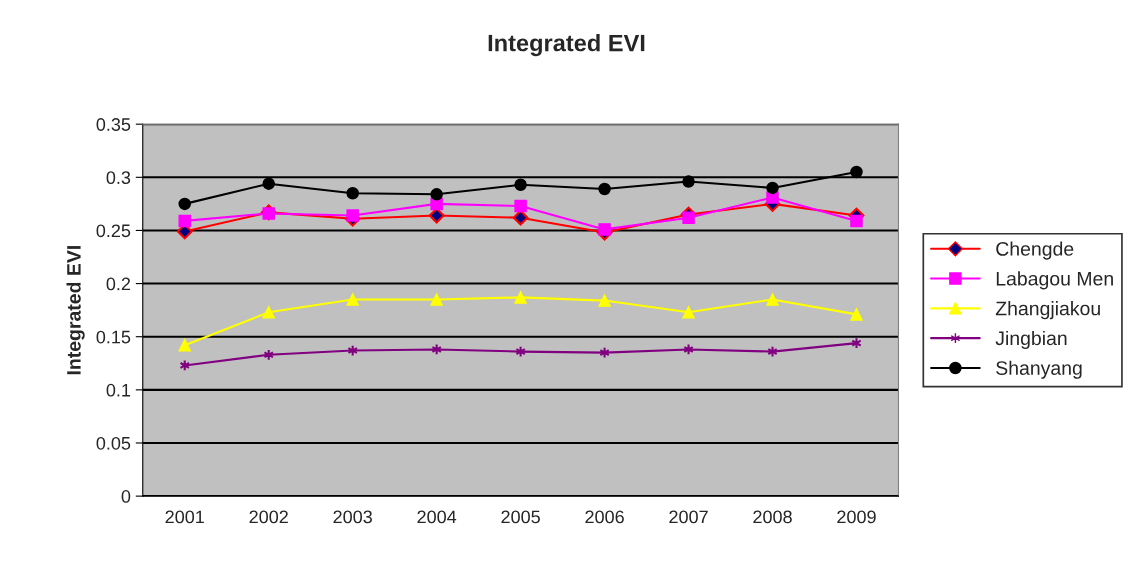 The image size is (1133, 567). What do you see at coordinates (566, 45) in the screenshot?
I see `chart-title: Integrated EVI` at bounding box center [566, 45].